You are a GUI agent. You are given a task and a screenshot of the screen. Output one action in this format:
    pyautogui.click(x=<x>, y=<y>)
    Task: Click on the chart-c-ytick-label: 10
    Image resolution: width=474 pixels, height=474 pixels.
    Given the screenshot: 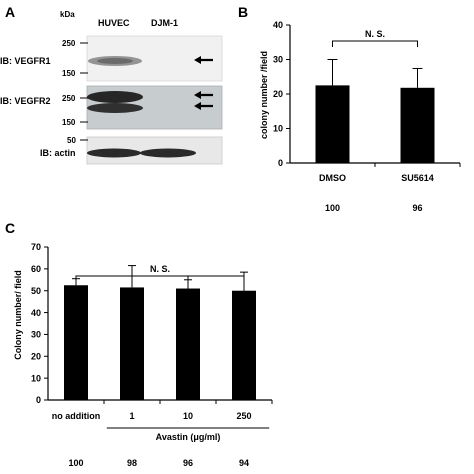 What is the action you would take?
    pyautogui.click(x=36, y=378)
    